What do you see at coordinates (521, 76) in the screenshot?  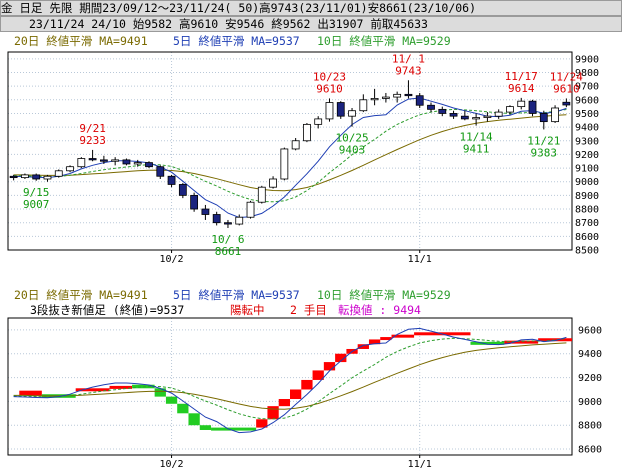 I see `peak-date-label: 11/17` at bounding box center [521, 76].